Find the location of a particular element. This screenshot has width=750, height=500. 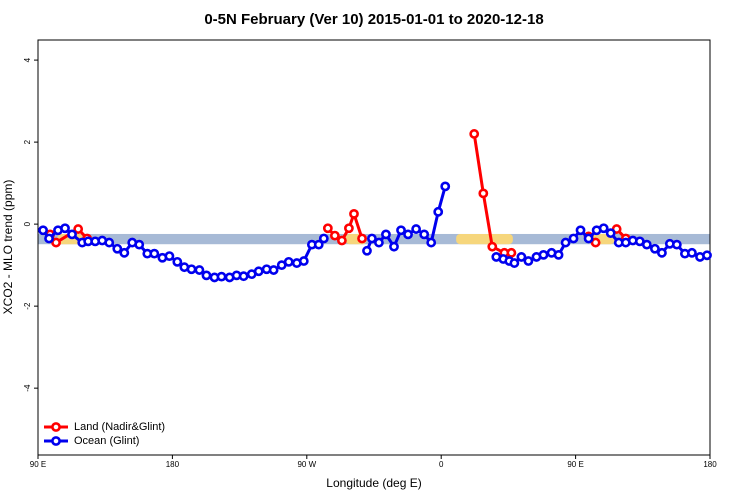

x-axis-label: Longitude (deg E) is located at coordinates (373, 483).